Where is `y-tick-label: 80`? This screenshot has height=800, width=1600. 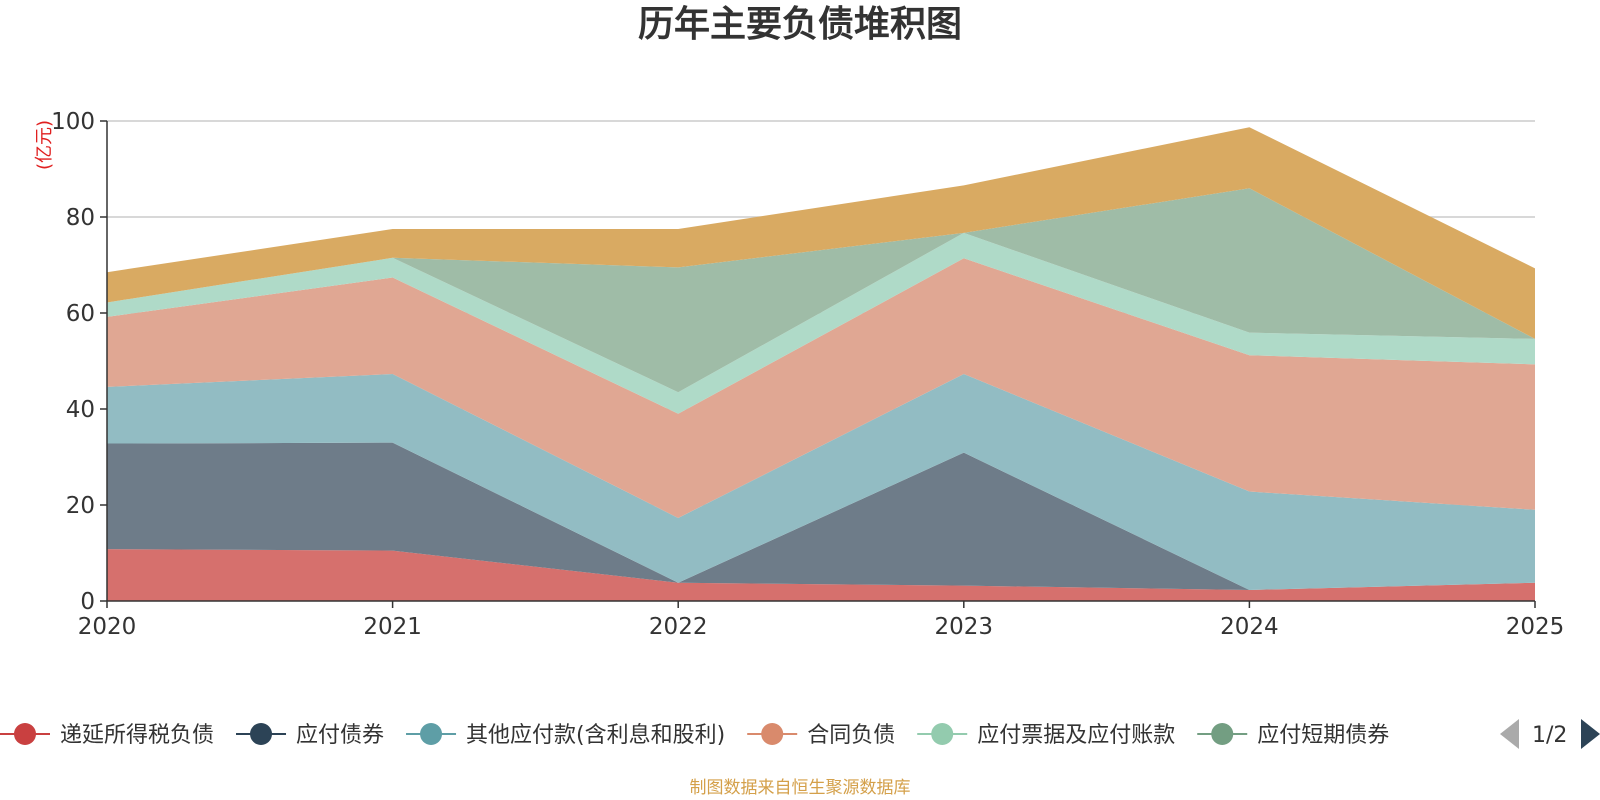
y-tick-label: 80 is located at coordinates (80, 218).